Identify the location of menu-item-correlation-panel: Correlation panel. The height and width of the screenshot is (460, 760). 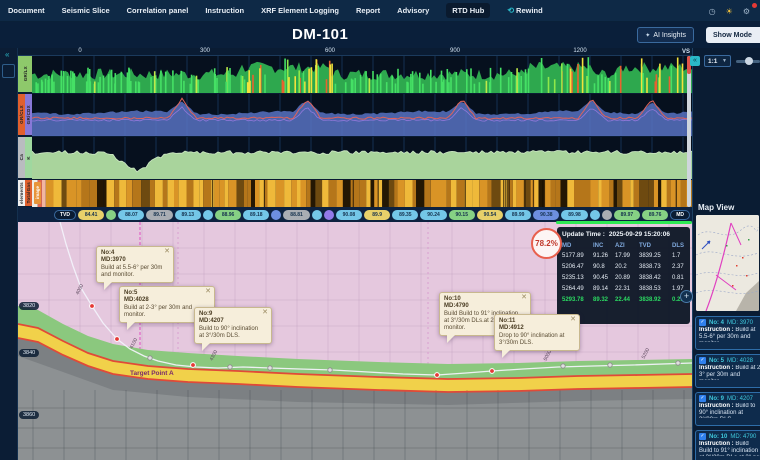
(157, 10).